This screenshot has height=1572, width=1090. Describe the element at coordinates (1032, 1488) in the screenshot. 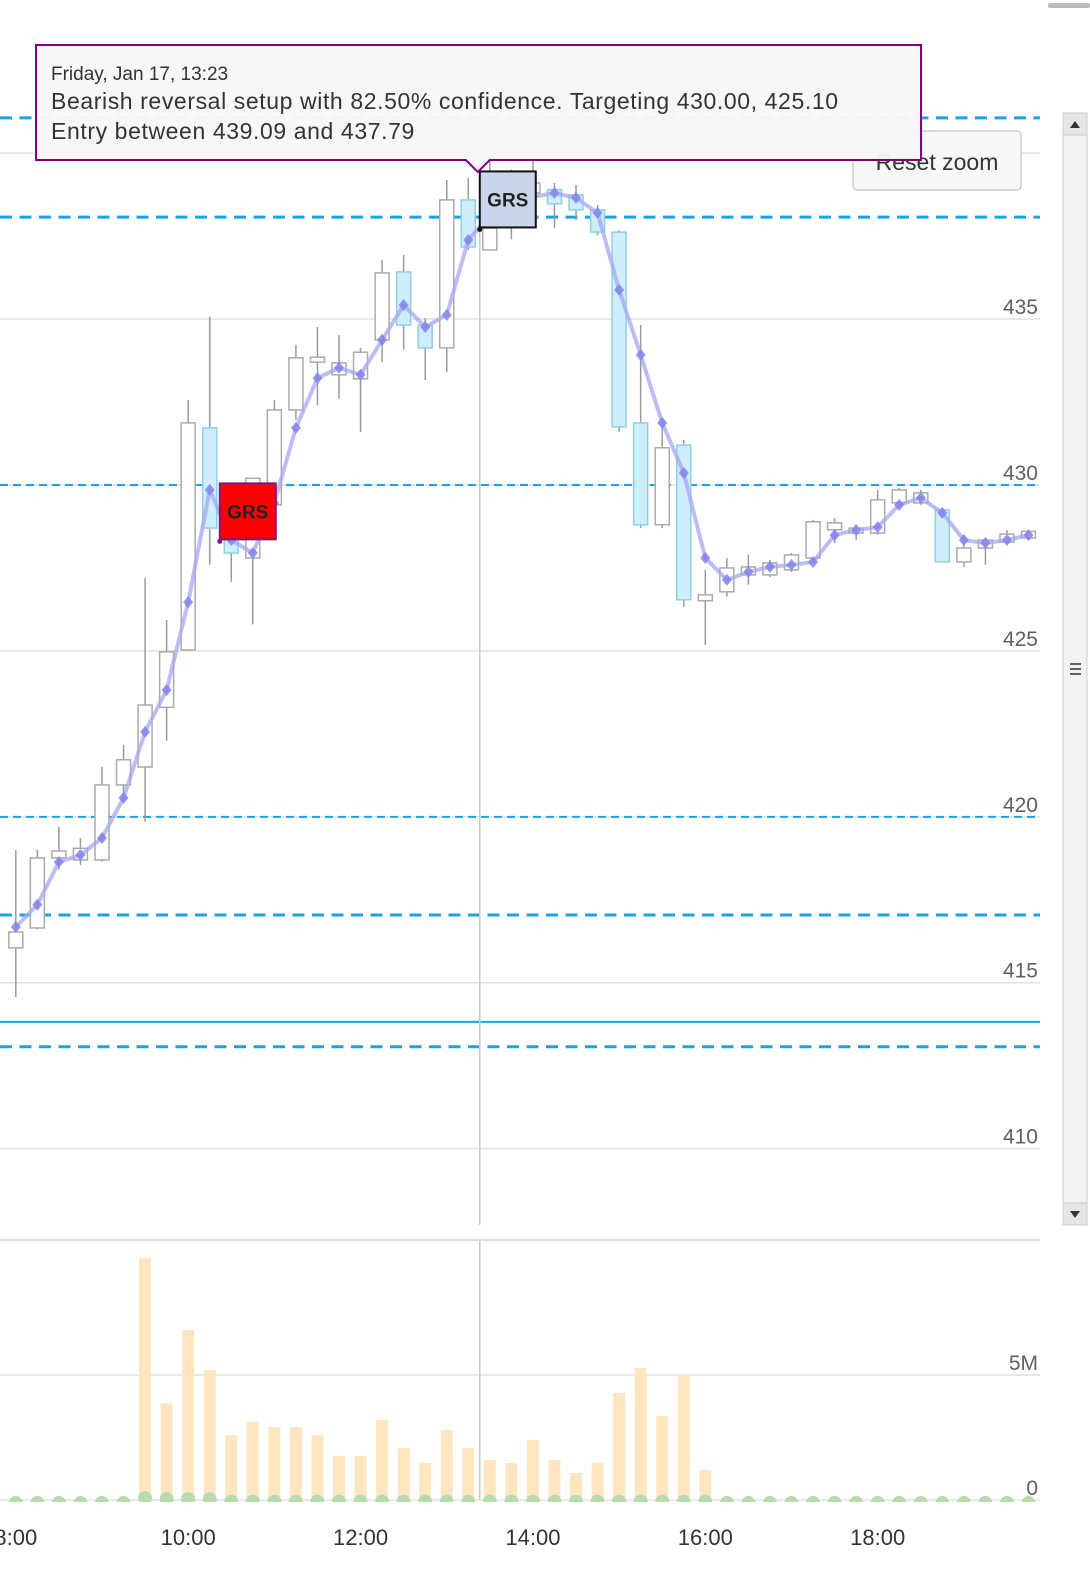

I see `y-tick-label: 0` at that location.